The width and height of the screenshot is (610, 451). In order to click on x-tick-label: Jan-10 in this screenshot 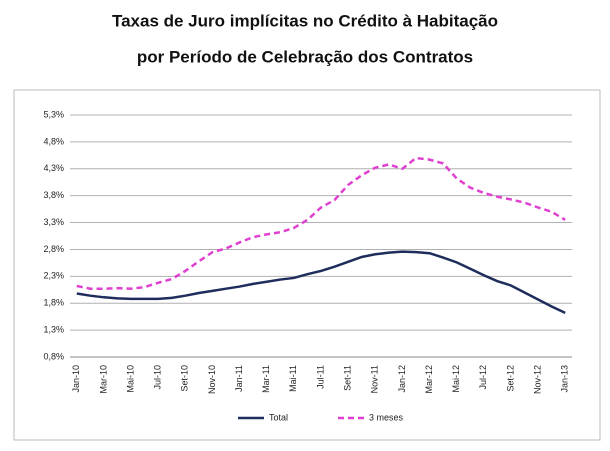, I will do `click(76, 379)`.